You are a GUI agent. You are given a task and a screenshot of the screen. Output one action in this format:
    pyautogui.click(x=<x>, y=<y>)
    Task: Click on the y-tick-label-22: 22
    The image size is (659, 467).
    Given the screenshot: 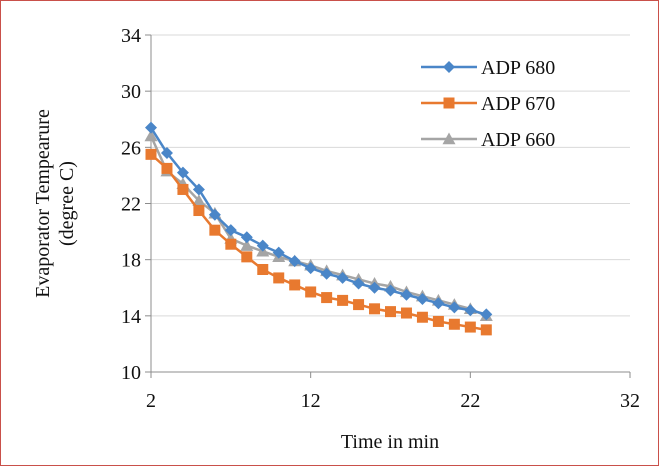 What is the action you would take?
    pyautogui.click(x=131, y=205)
    